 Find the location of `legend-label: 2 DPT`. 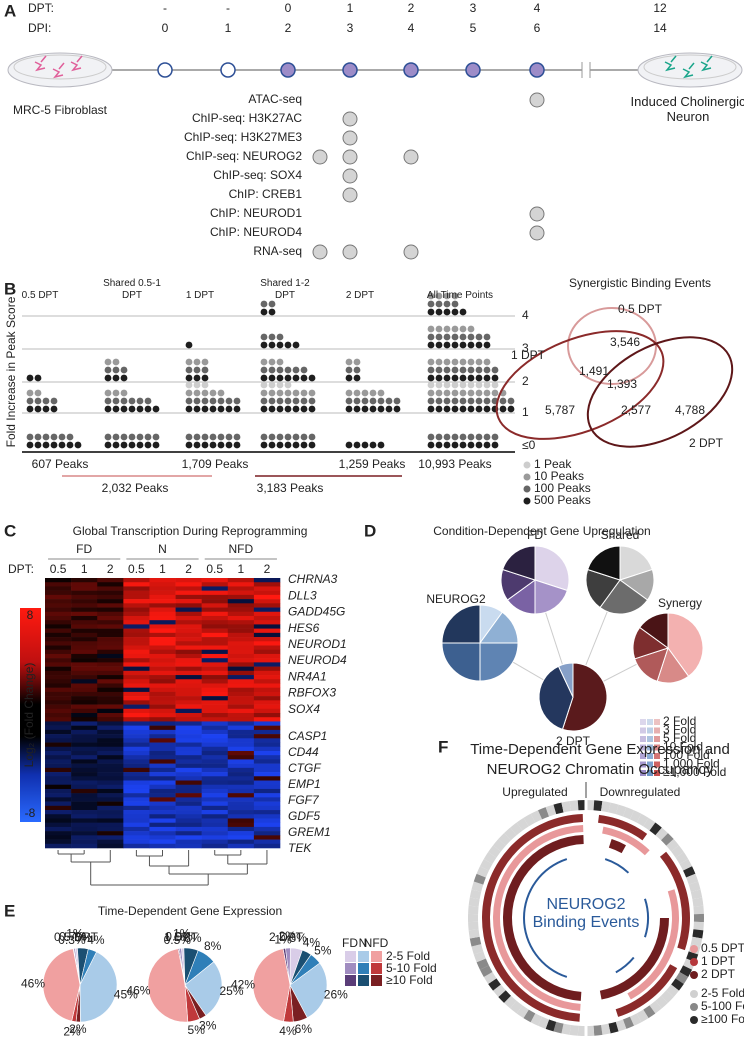

legend-label: 2 DPT is located at coordinates (718, 974).